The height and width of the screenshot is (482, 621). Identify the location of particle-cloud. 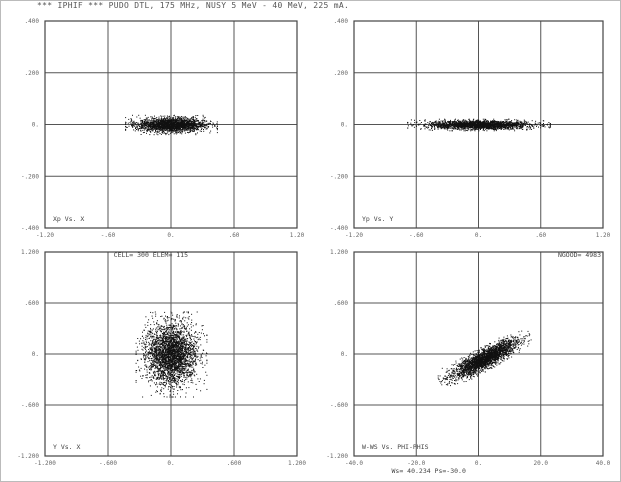
(171, 125).